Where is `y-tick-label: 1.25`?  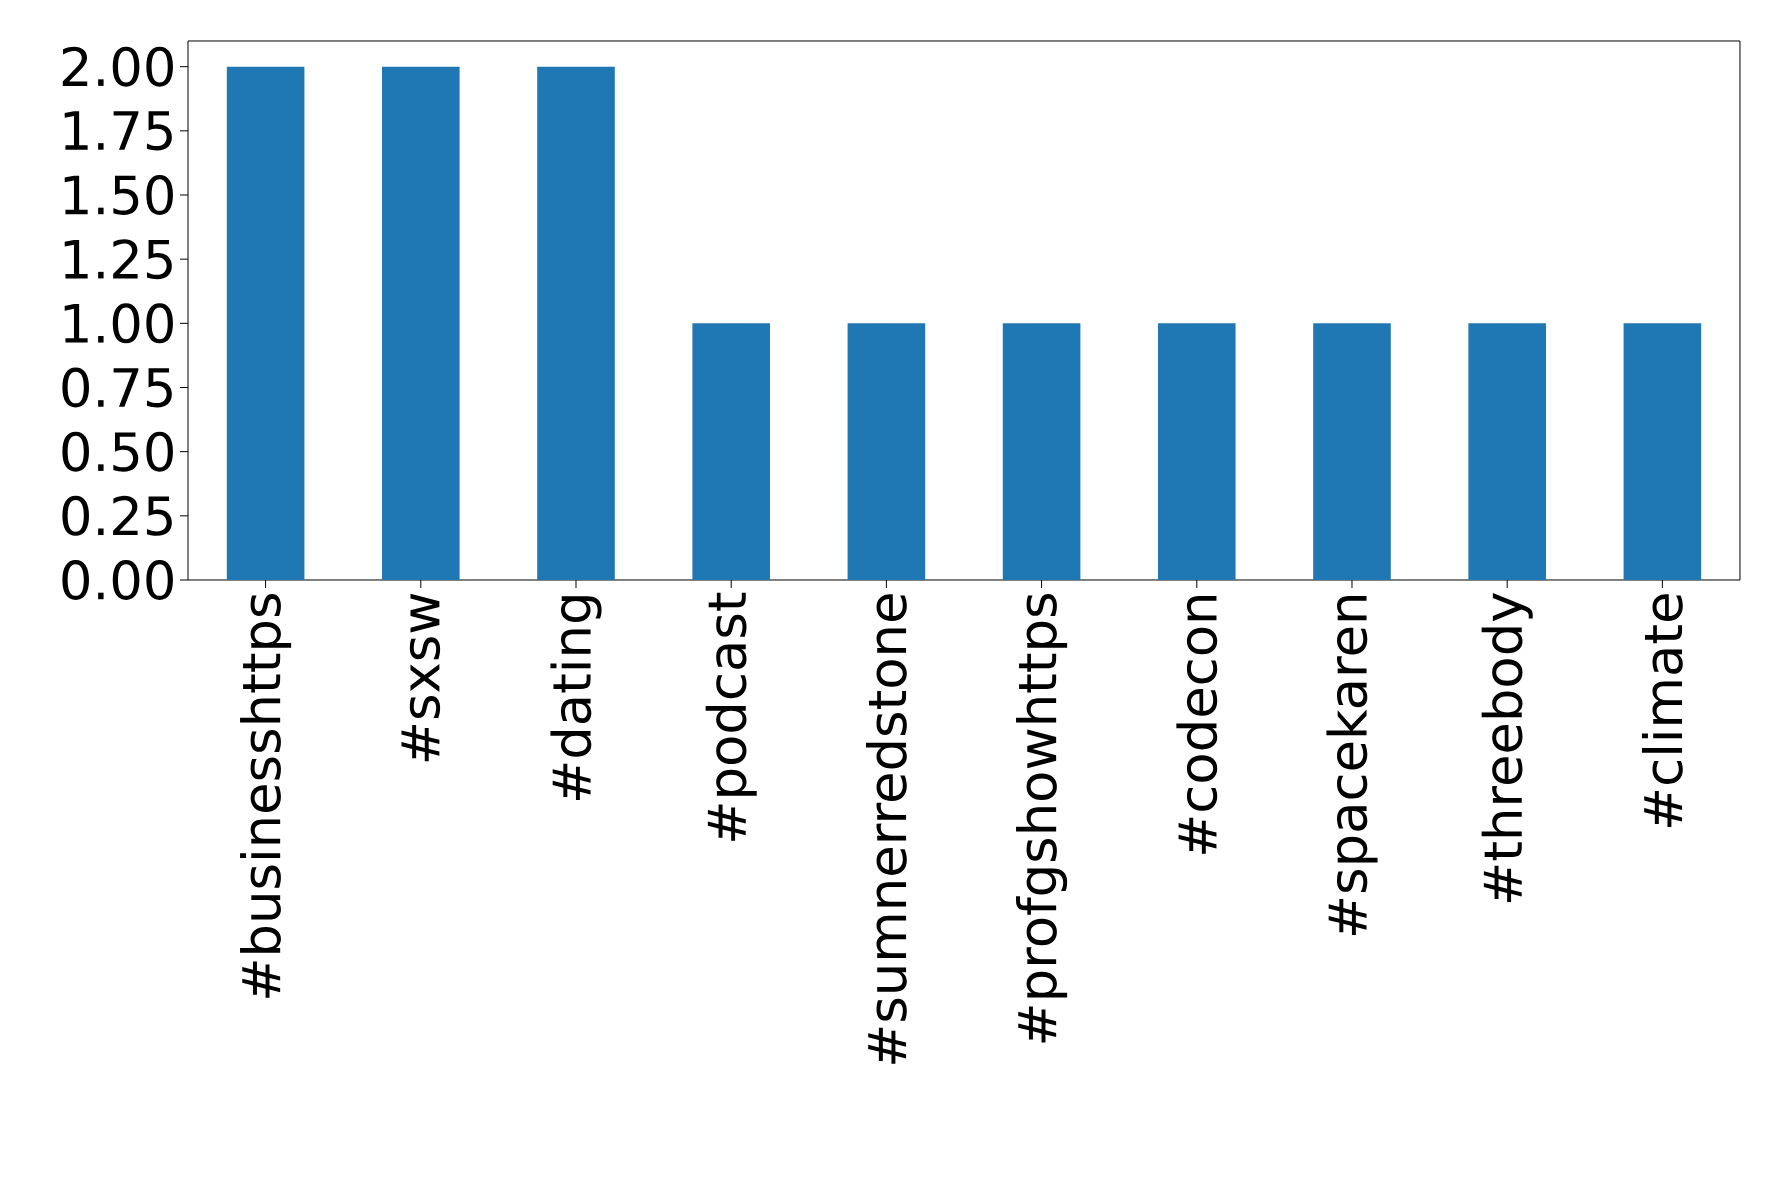
y-tick-label: 1.25 is located at coordinates (118, 259).